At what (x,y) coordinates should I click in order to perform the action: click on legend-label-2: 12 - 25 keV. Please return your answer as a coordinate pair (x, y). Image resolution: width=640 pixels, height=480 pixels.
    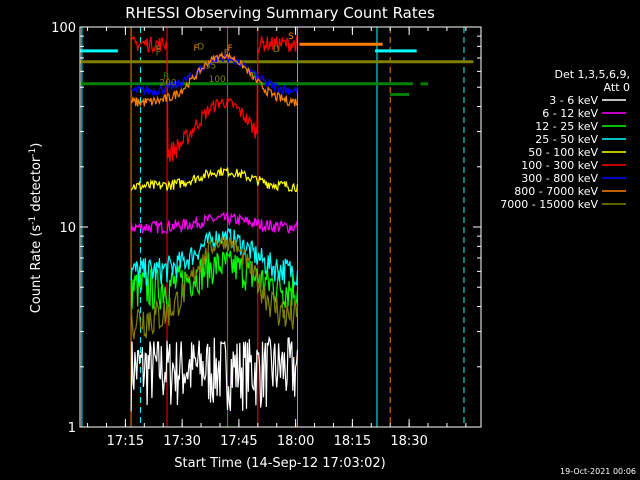
    Looking at the image, I should click on (566, 126).